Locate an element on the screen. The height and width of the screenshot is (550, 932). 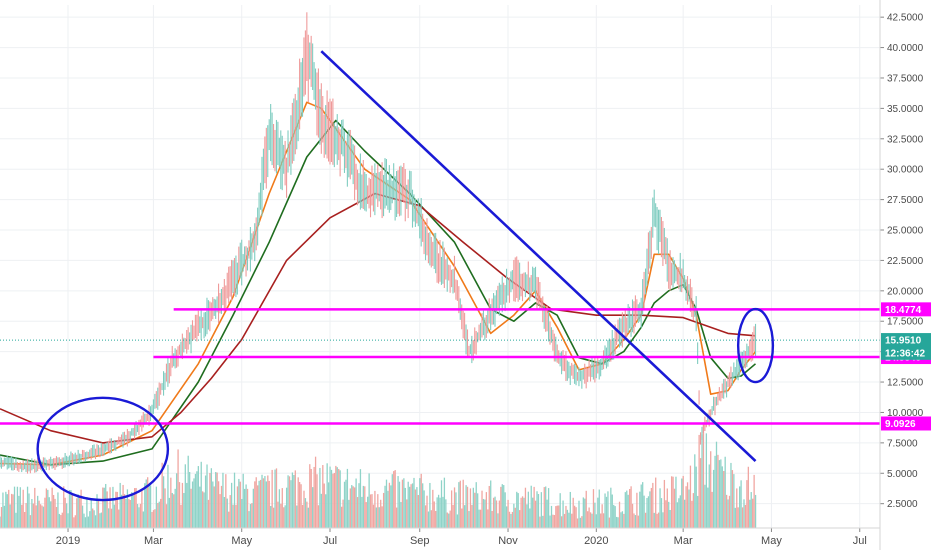
y-tick-label: 27.5000 is located at coordinates (905, 200).